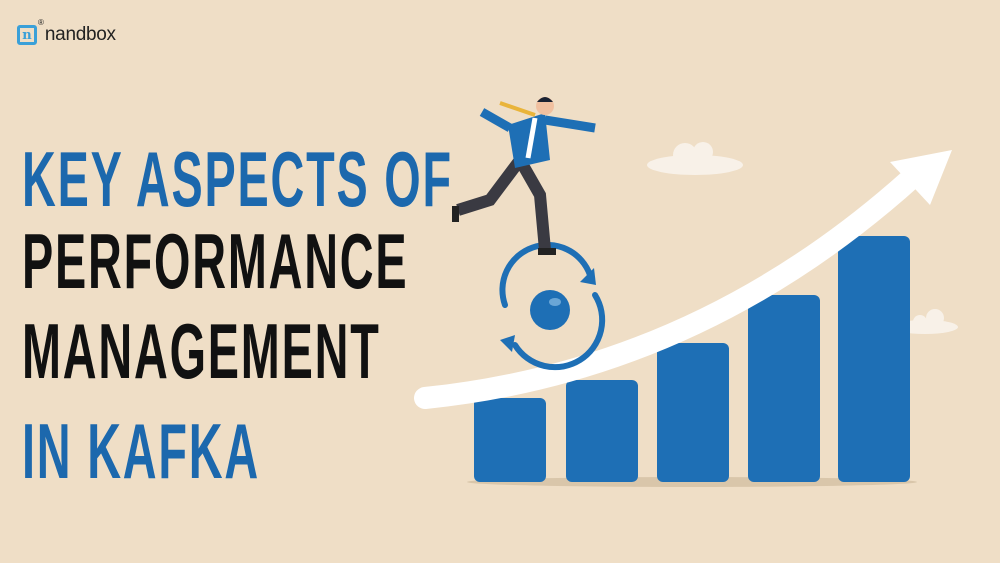 Image resolution: width=1000 pixels, height=563 pixels. What do you see at coordinates (141, 451) in the screenshot?
I see `title-line-4: IN KAFKA` at bounding box center [141, 451].